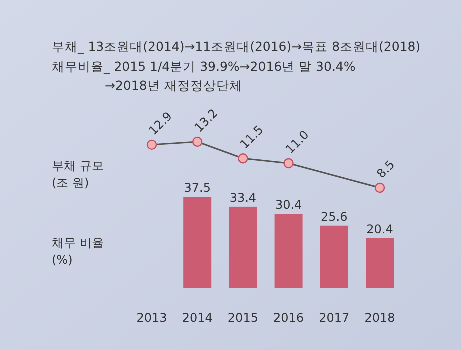 Image resolution: width=461 pixels, height=350 pixels. I want to click on x-tick-label: 2014, so click(197, 318).